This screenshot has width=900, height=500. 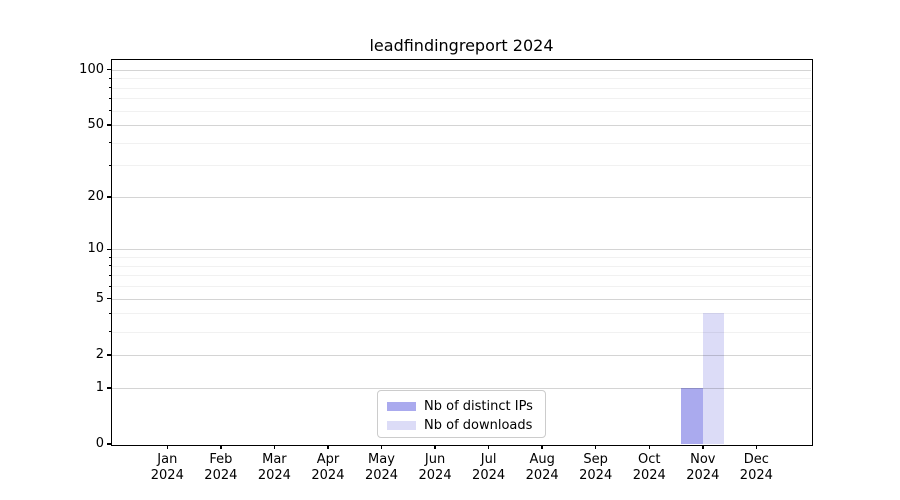 What do you see at coordinates (713, 378) in the screenshot?
I see `bar-nb-of-downloads` at bounding box center [713, 378].